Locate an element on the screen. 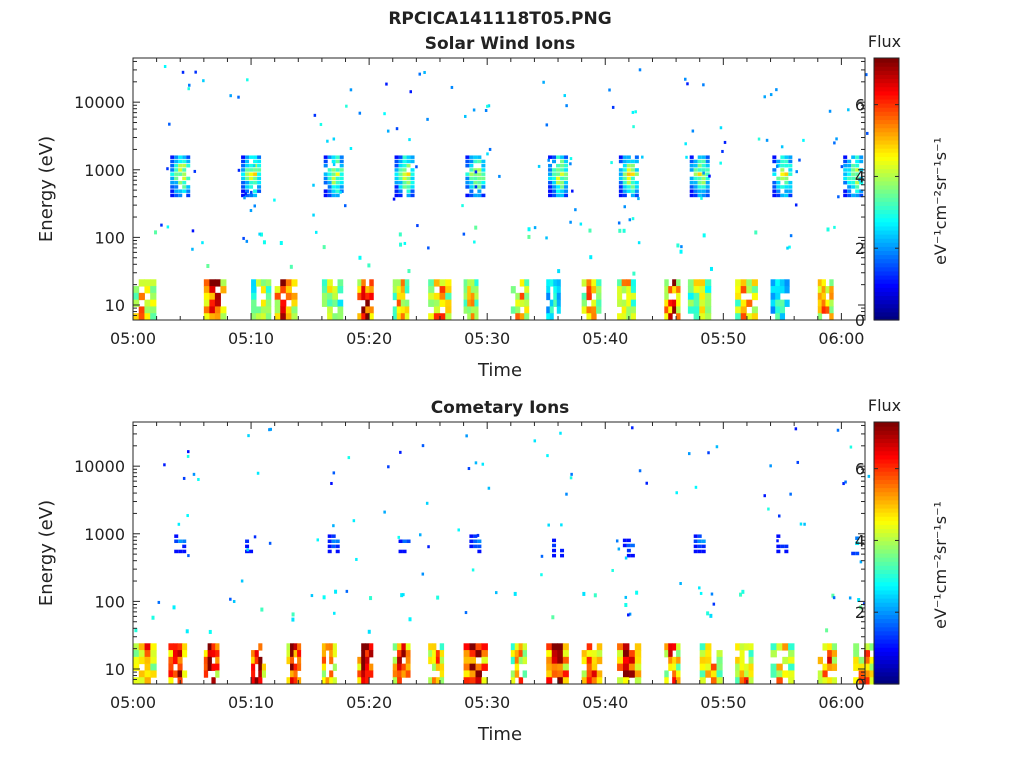  colorbar-tick-label: 6 is located at coordinates (860, 469).